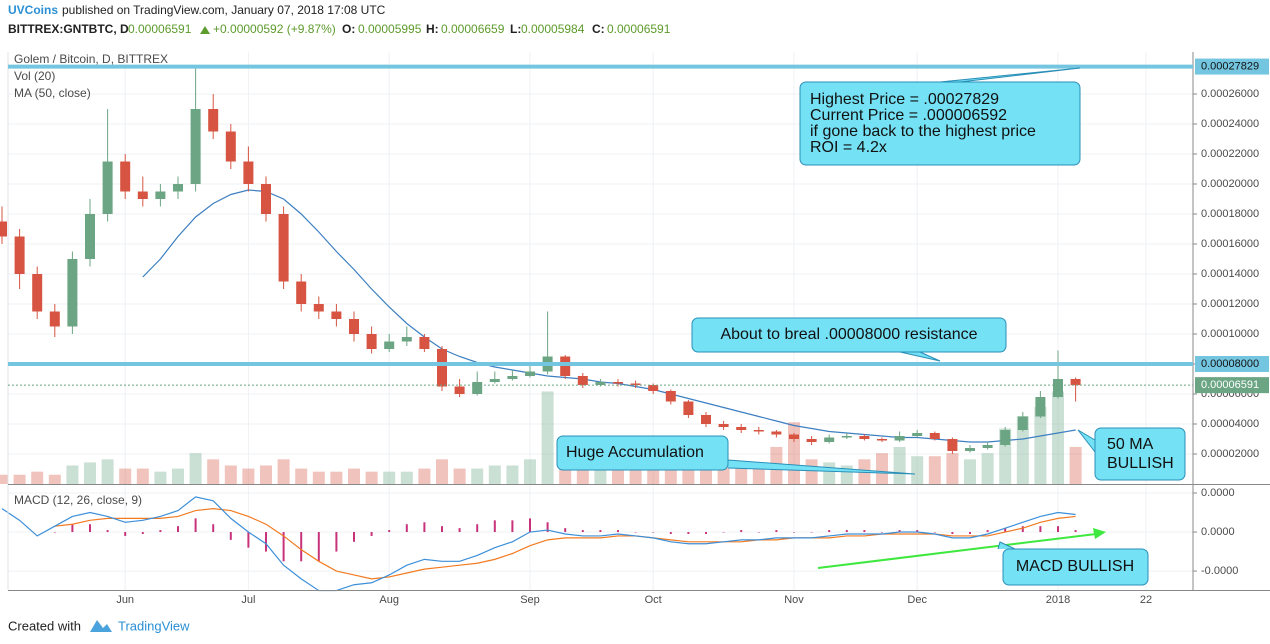 The width and height of the screenshot is (1270, 644). I want to click on y-tick-label: 0.00014000, so click(1230, 274).